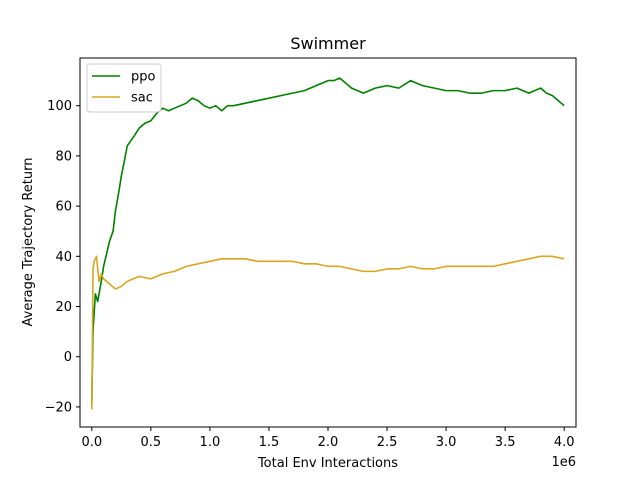 Image resolution: width=640 pixels, height=480 pixels. What do you see at coordinates (58, 407) in the screenshot?
I see `y-tick-label: −20` at bounding box center [58, 407].